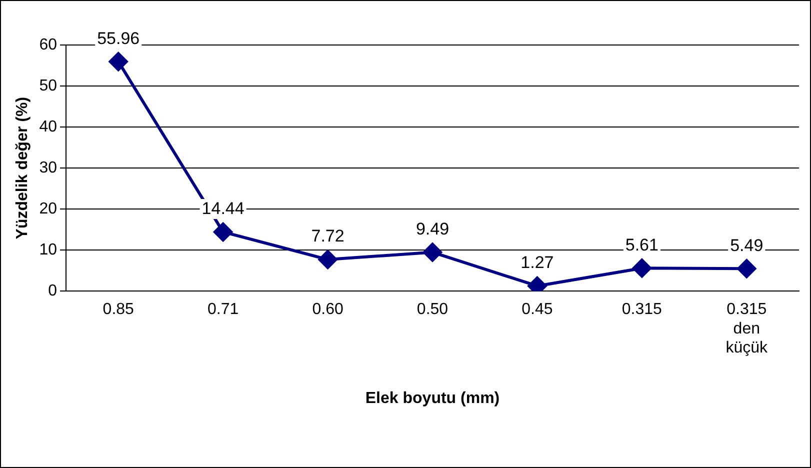  I want to click on y-tick-label: 10, so click(48, 250).